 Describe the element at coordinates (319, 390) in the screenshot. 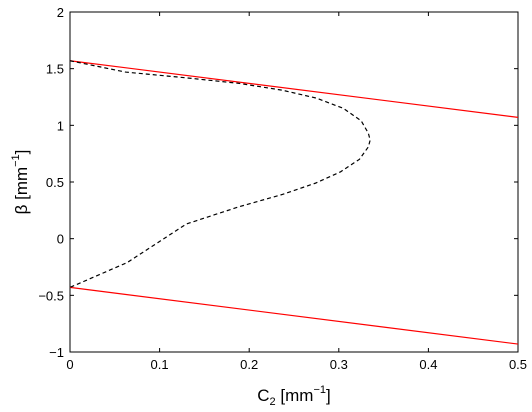

I see `x-axis-label-sup: −1` at that location.